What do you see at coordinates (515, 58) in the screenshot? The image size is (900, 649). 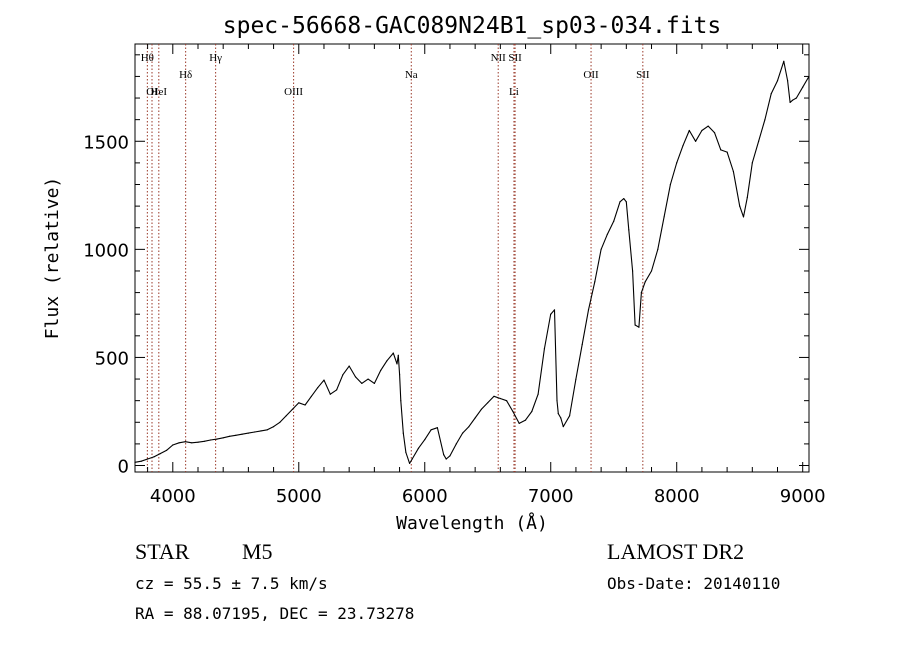 I see `marker-label-8: SII` at bounding box center [515, 58].